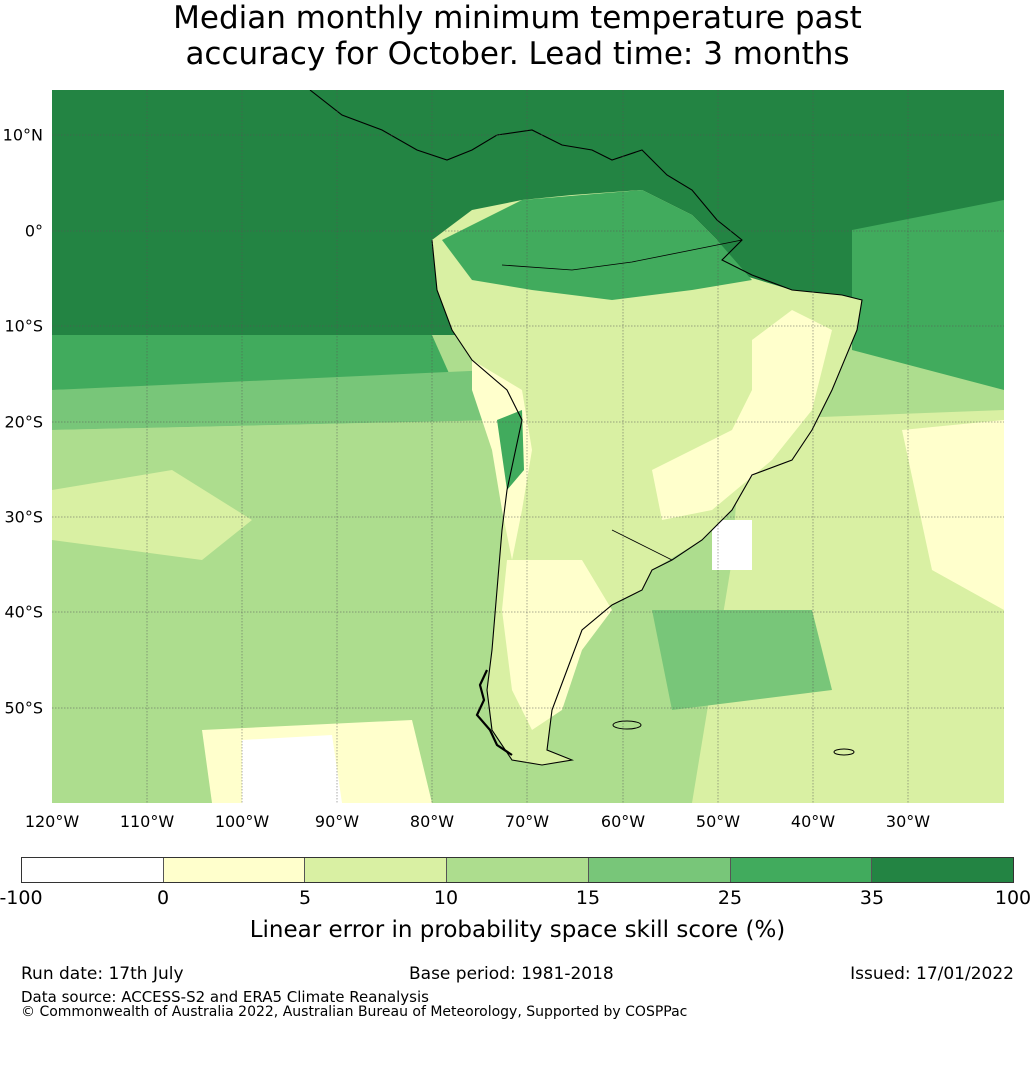  Describe the element at coordinates (446, 898) in the screenshot. I see `colorbar-tick-3: 10` at that location.